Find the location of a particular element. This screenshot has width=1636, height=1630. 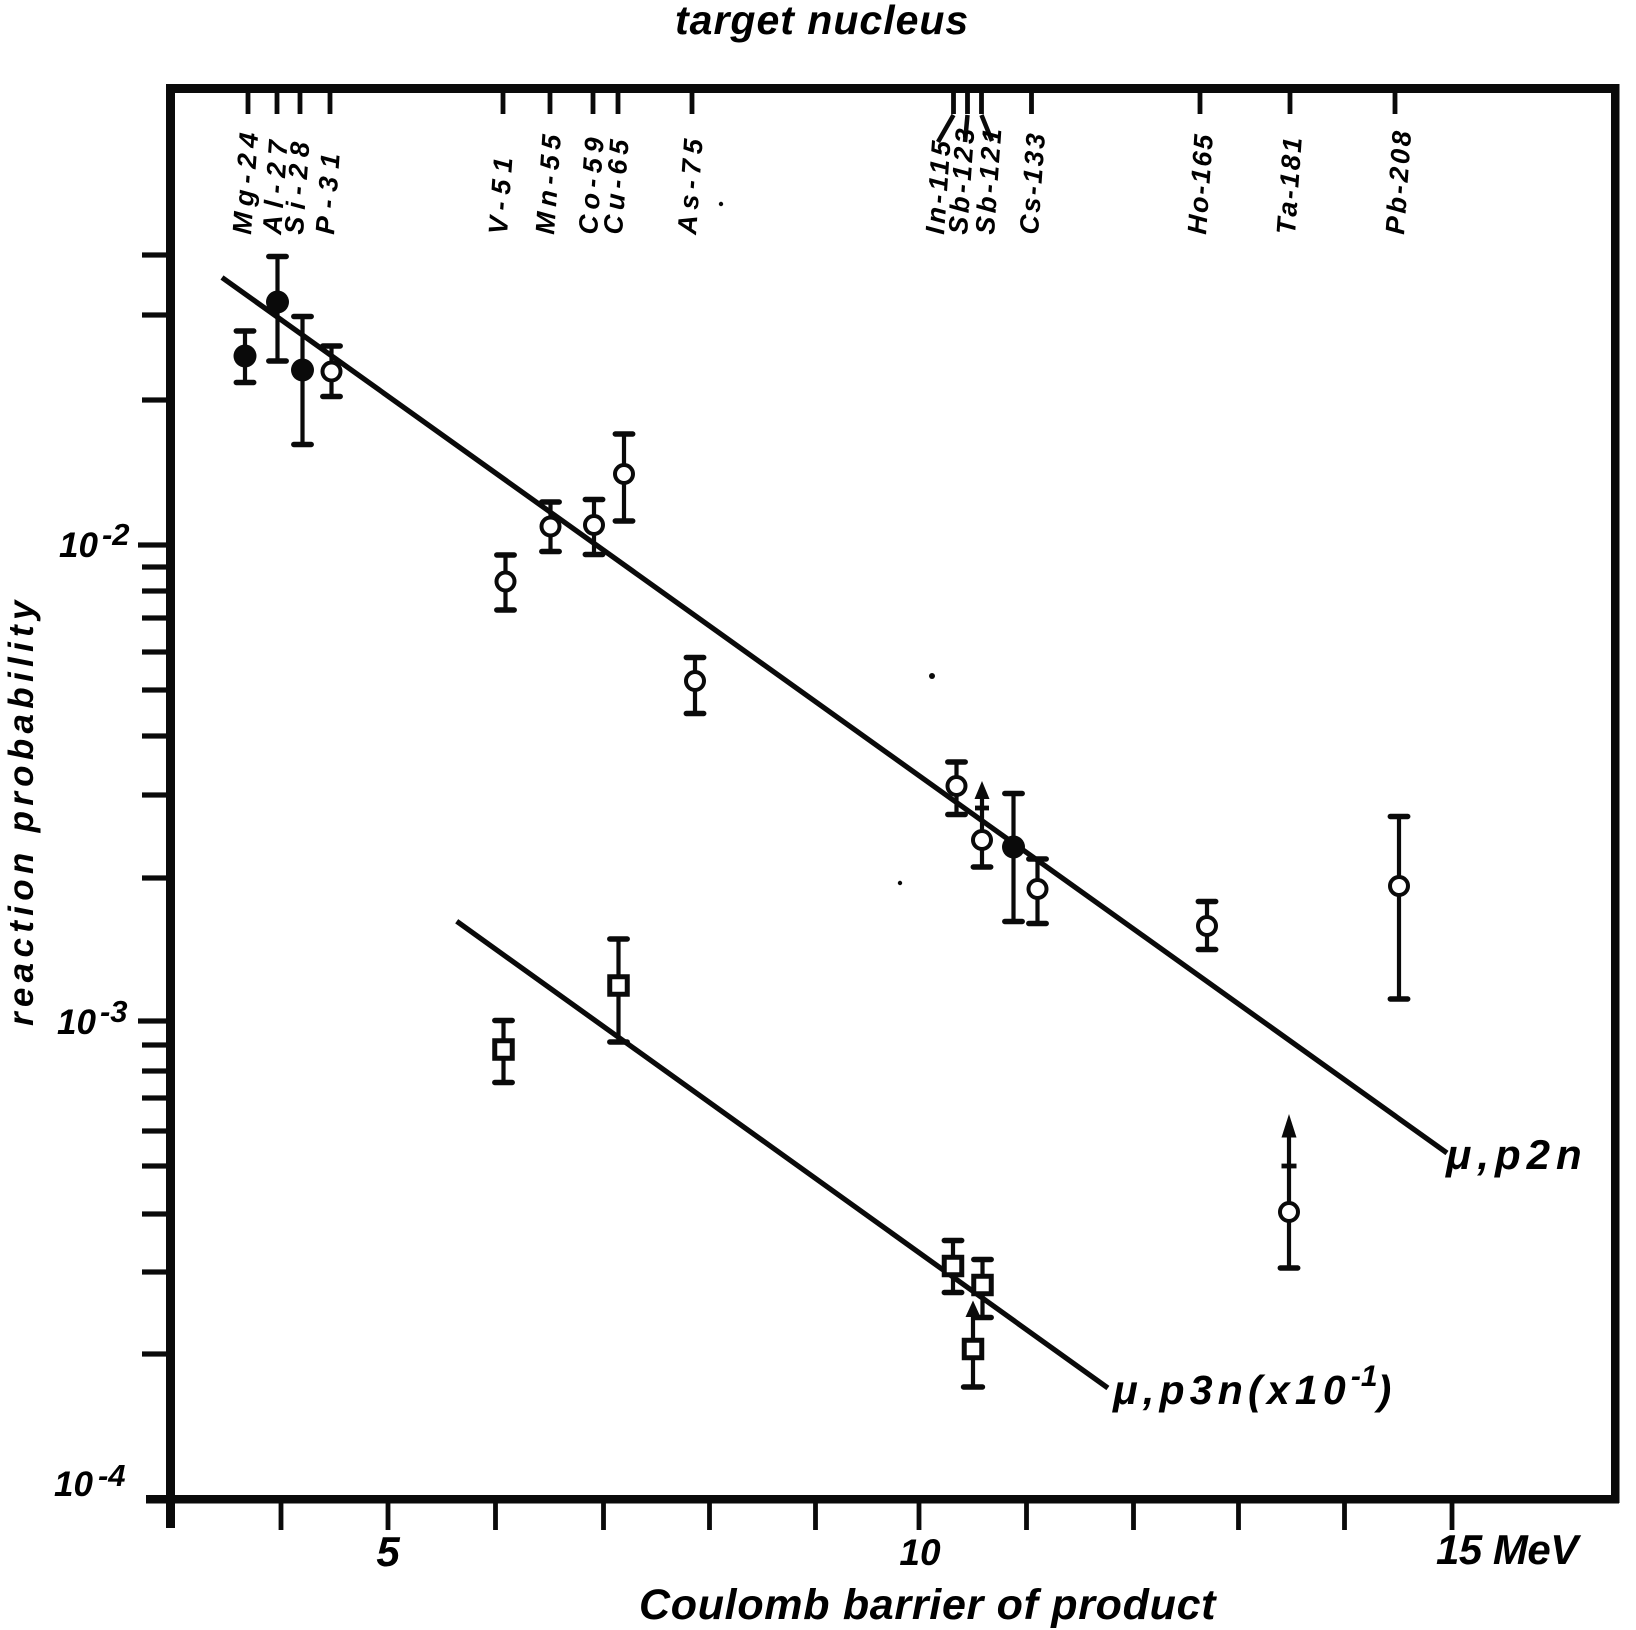

svg-text:10-4: 10 -4 is located at coordinates (90, 1481).